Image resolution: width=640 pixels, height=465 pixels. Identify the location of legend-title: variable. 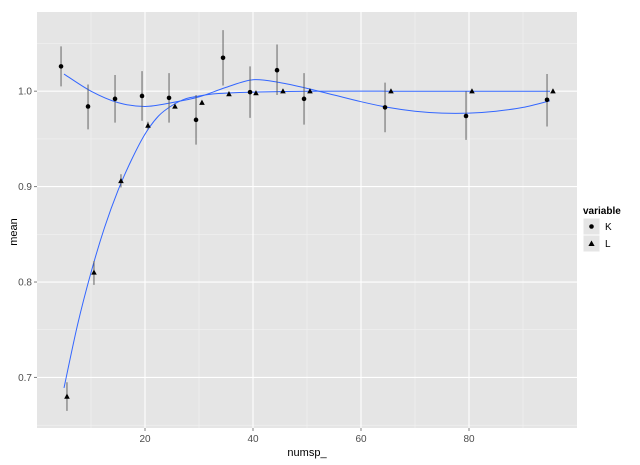
(602, 211).